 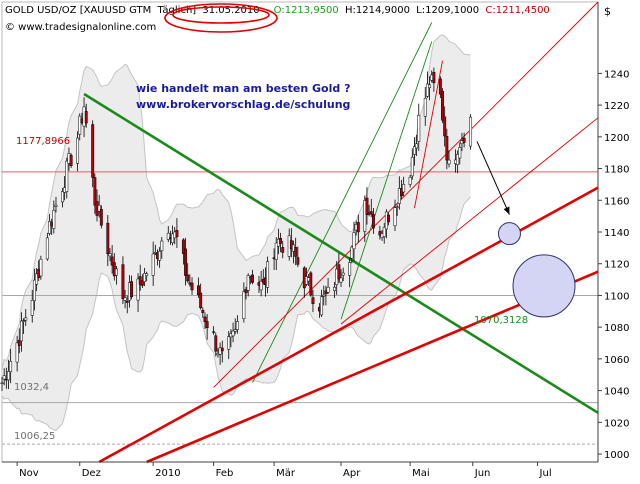 I want to click on green-trend-line, so click(x=386, y=180).